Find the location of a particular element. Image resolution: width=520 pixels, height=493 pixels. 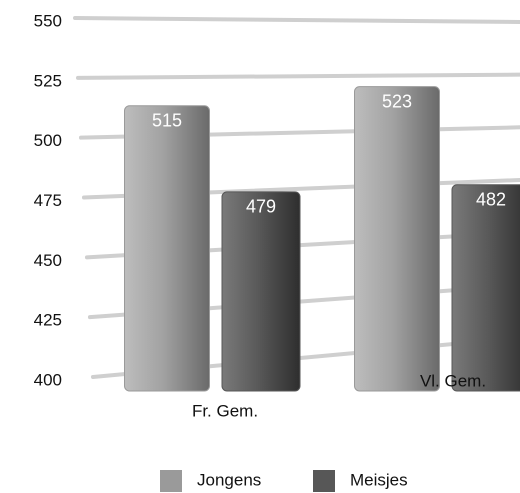

legend-label: Jongens is located at coordinates (229, 479).